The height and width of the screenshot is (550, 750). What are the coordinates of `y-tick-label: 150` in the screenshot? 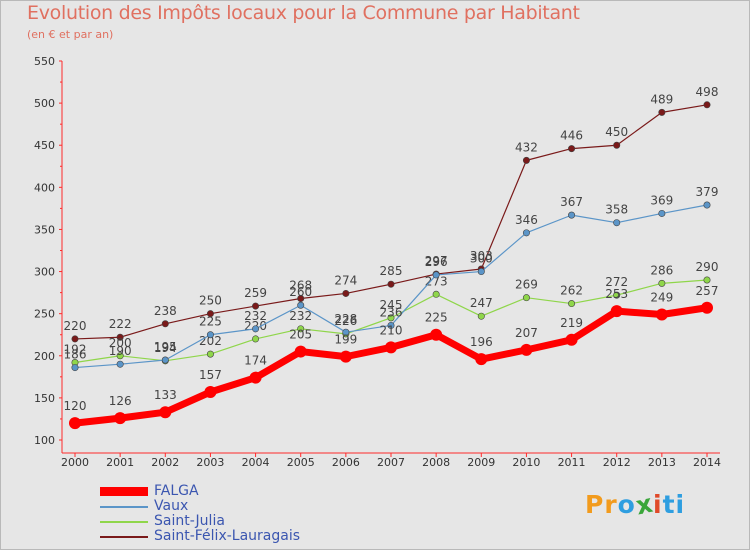 It's located at (44, 398).